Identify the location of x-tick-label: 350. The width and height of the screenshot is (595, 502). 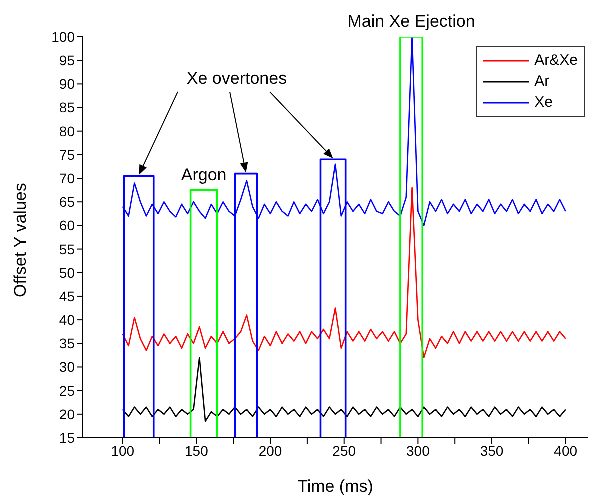
(492, 450).